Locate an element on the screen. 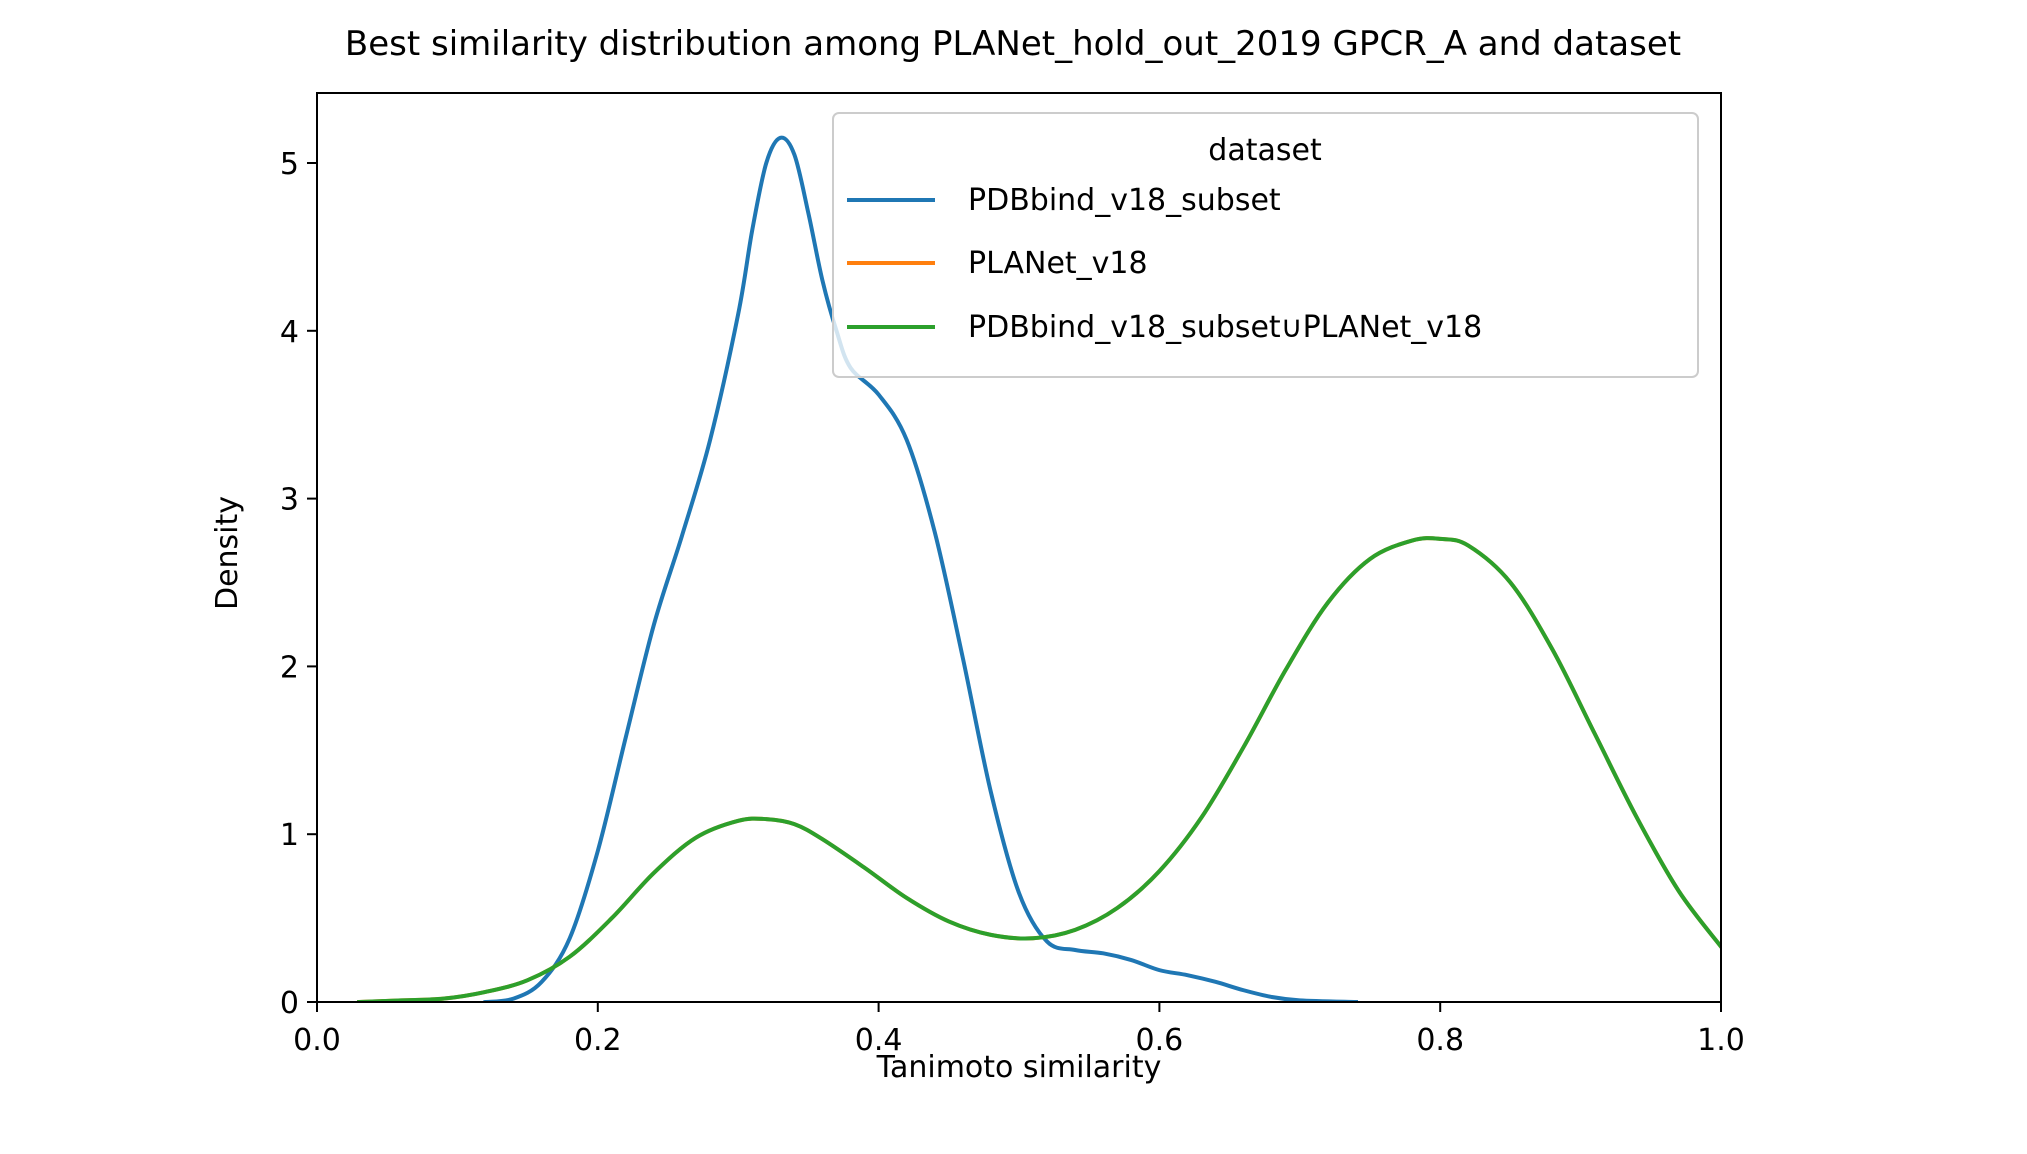  y-tick-label: 1 is located at coordinates (289, 835).